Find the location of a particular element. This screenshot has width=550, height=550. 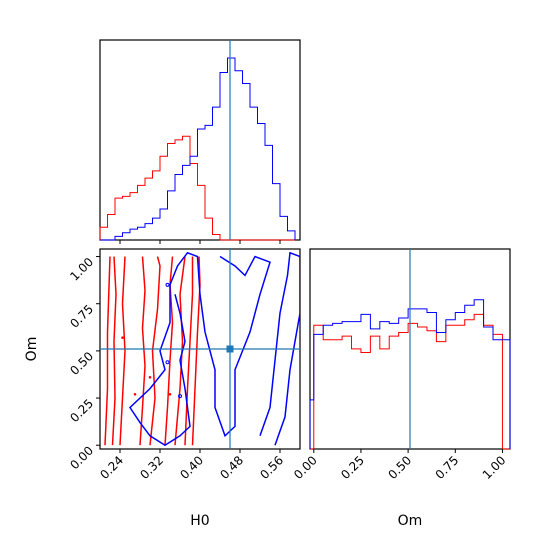

x-tick-label: 0.32 is located at coordinates (151, 467).